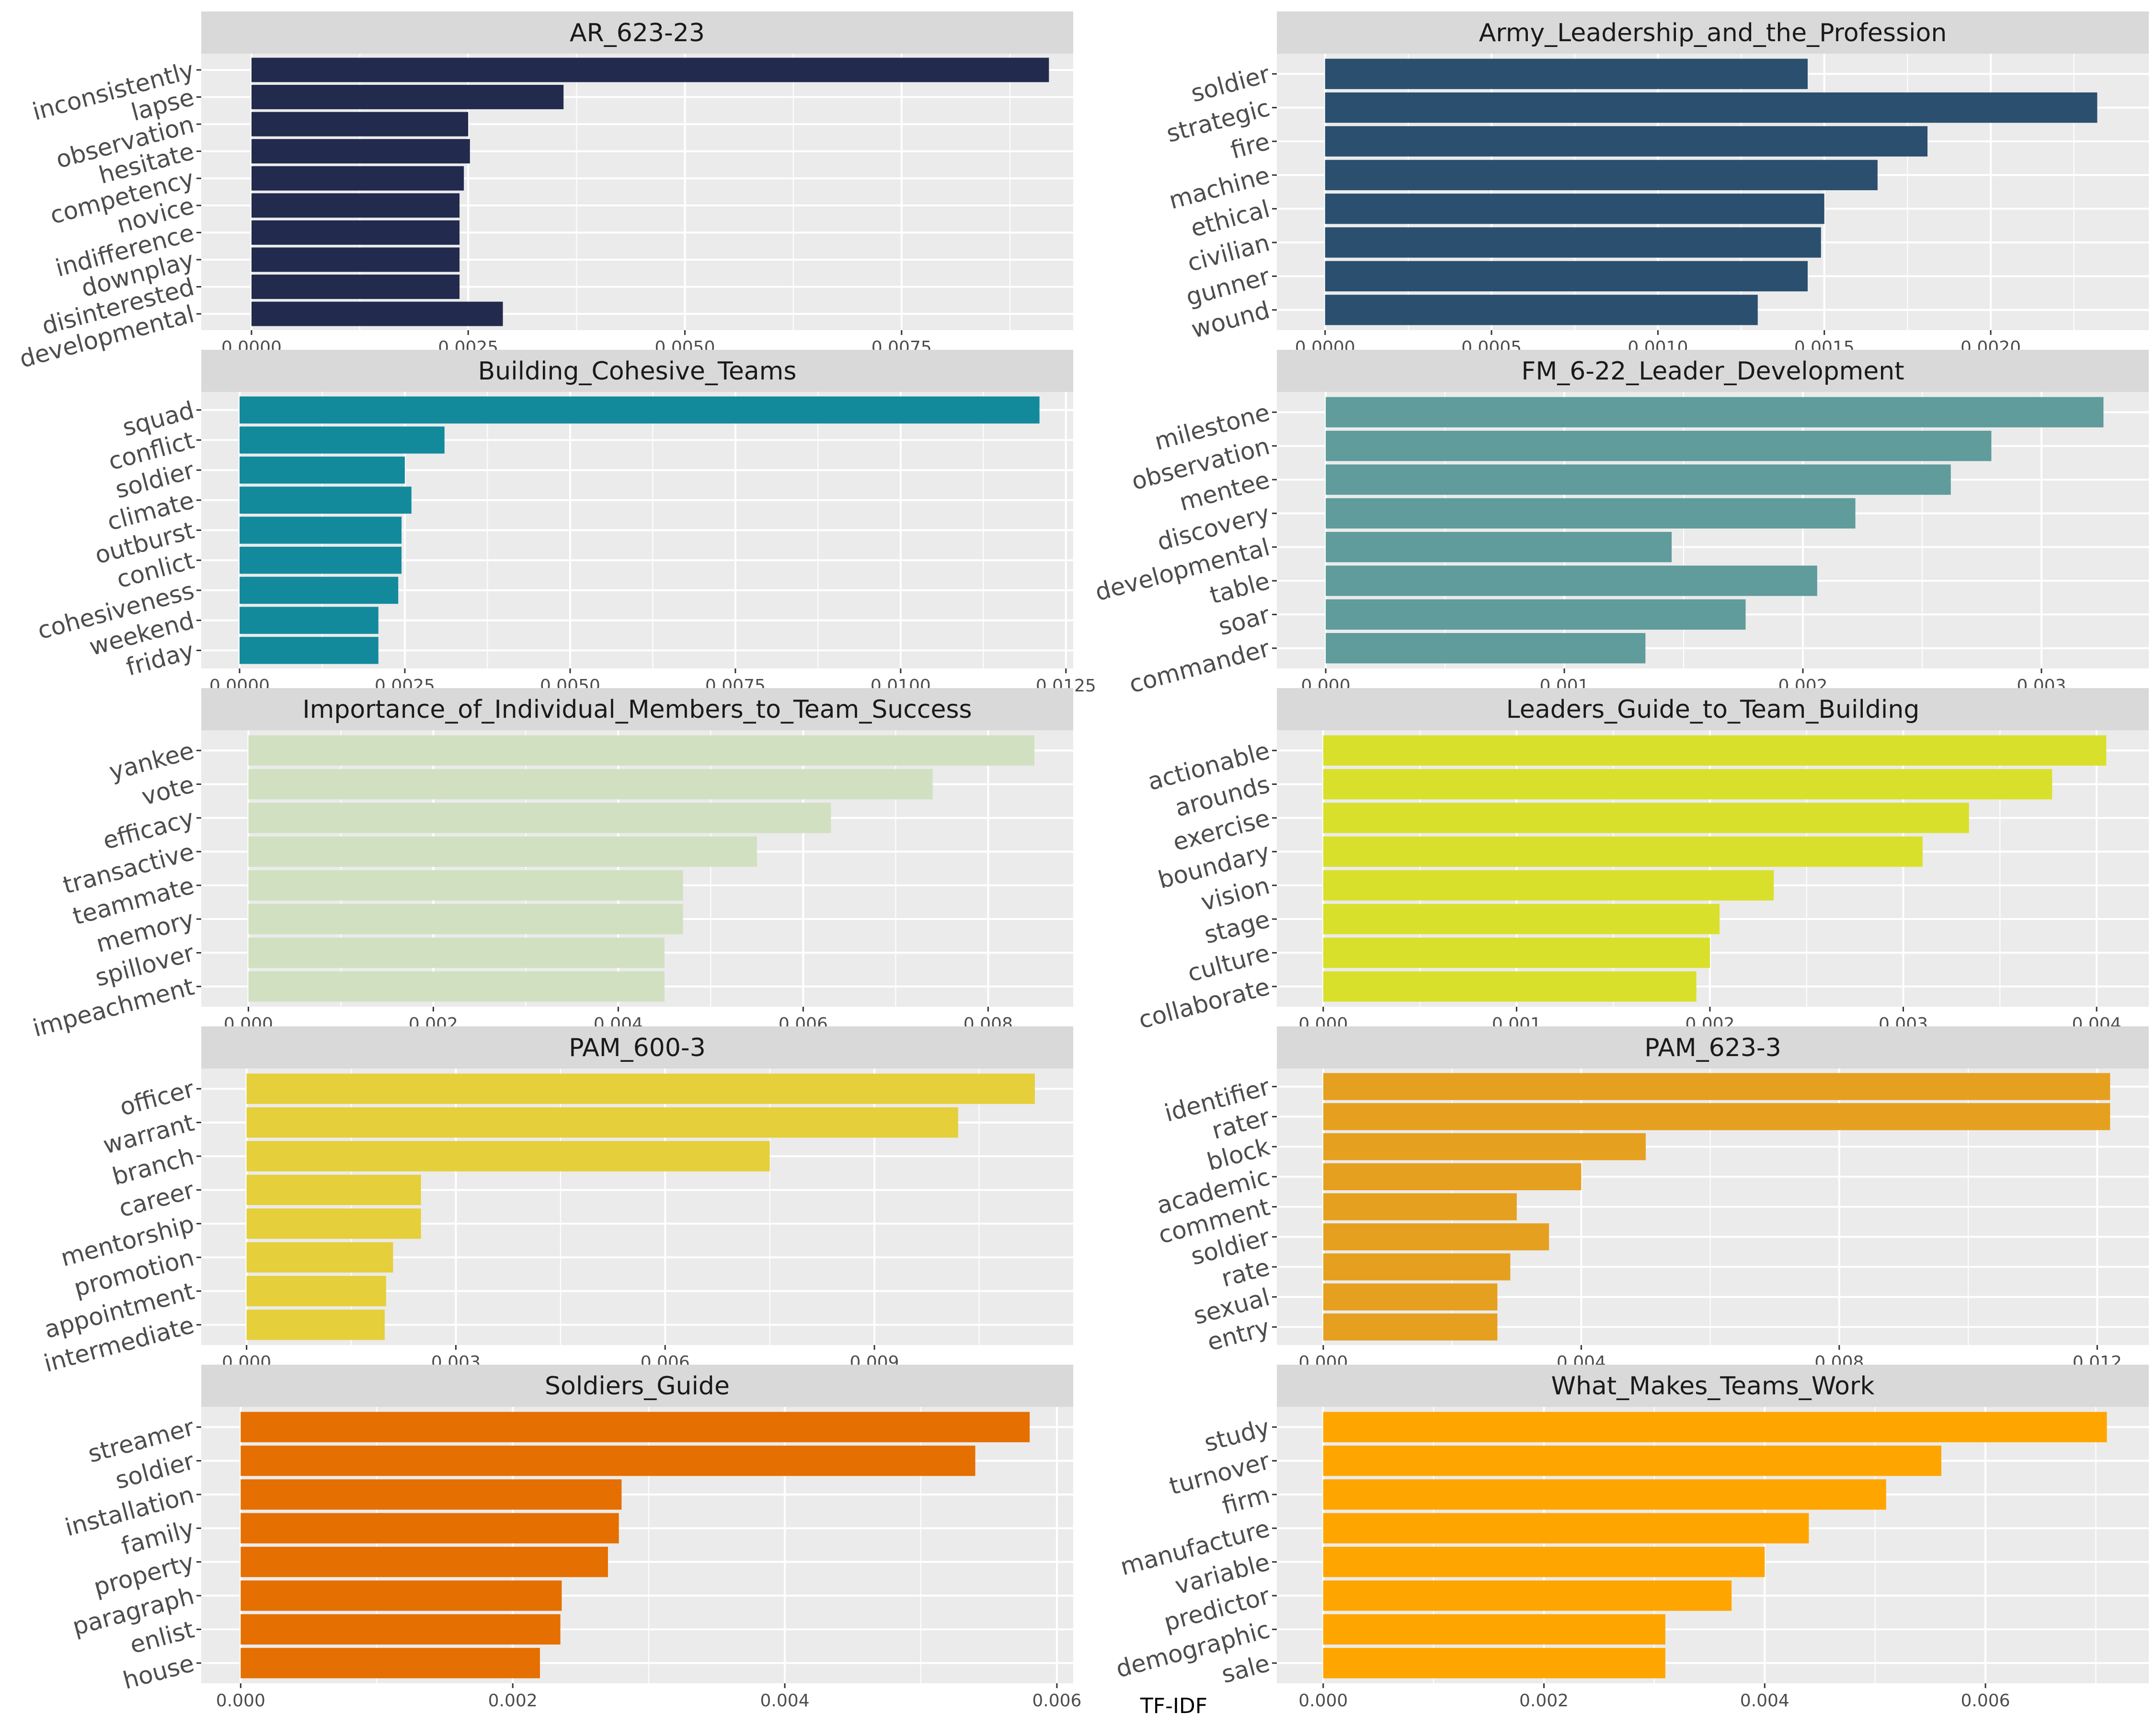 Image resolution: width=2156 pixels, height=1725 pixels. What do you see at coordinates (1250, 146) in the screenshot?
I see `category-label: fire` at bounding box center [1250, 146].